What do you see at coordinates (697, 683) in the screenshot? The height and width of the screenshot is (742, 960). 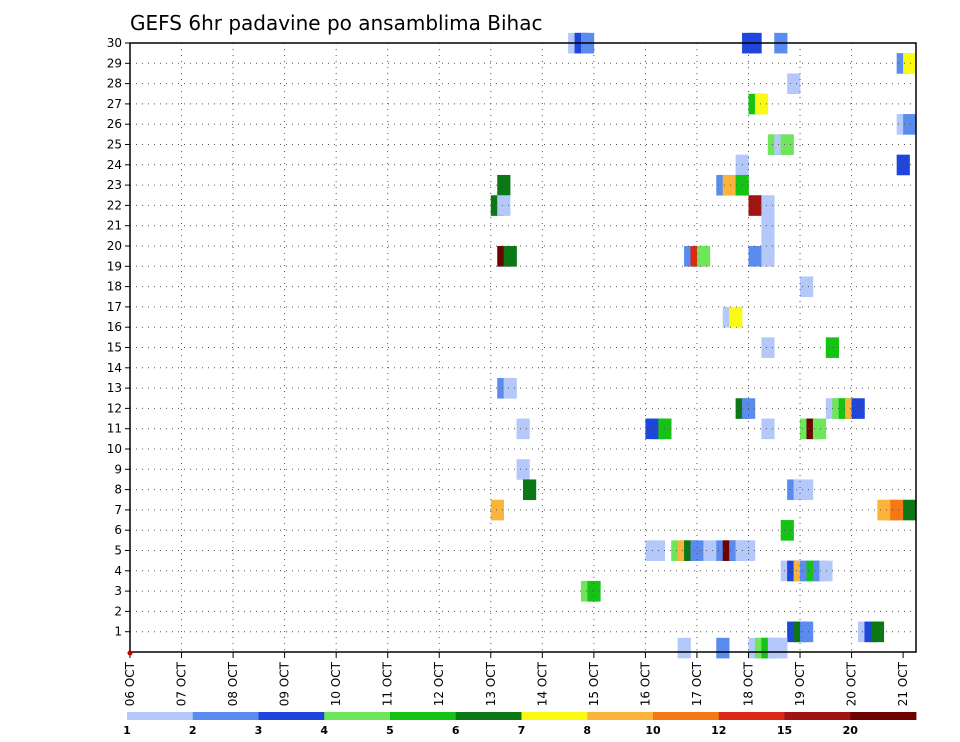 I see `x-tick-label: 17 OCT` at bounding box center [697, 683].